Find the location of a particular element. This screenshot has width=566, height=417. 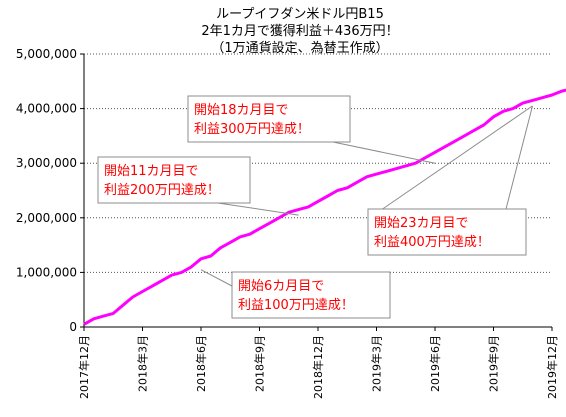

y-tick-label: 3,000,000 is located at coordinates (46, 163).